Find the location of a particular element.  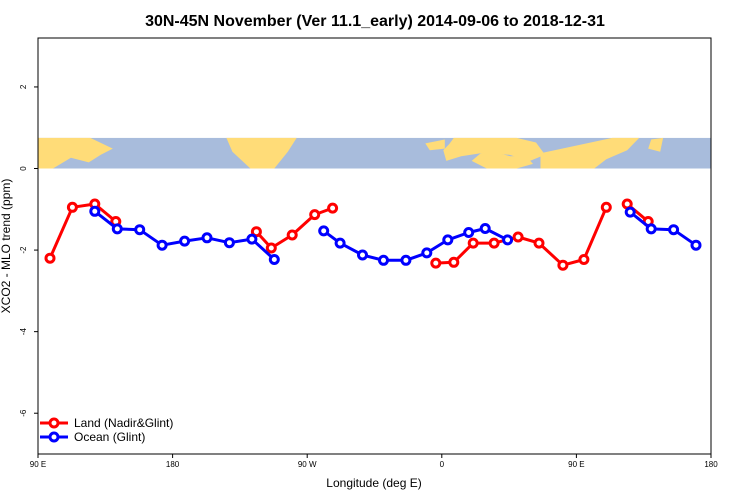

series-layer is located at coordinates (373, 234).